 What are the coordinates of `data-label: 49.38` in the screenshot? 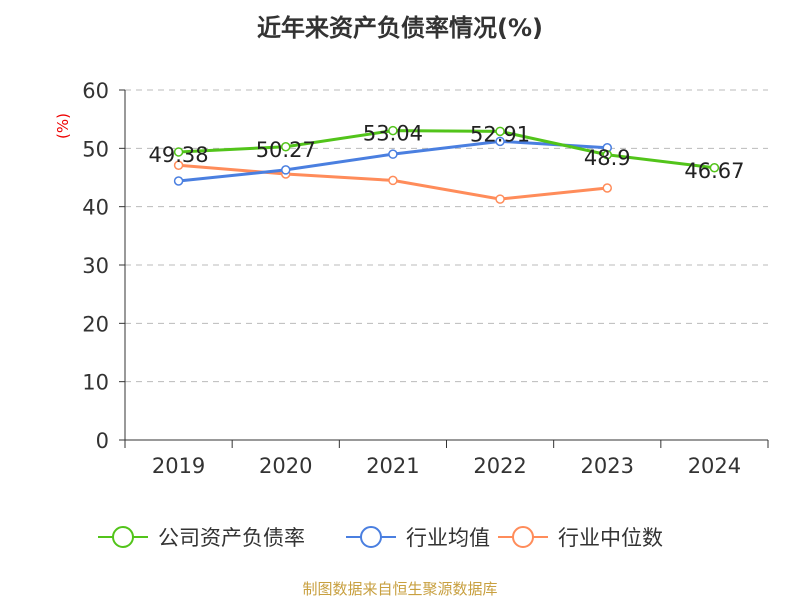 It's located at (179, 155).